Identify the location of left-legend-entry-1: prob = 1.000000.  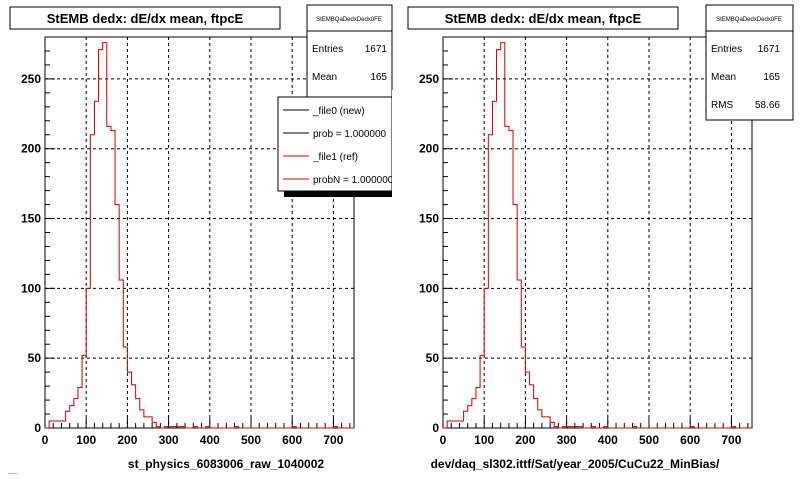
(335, 134).